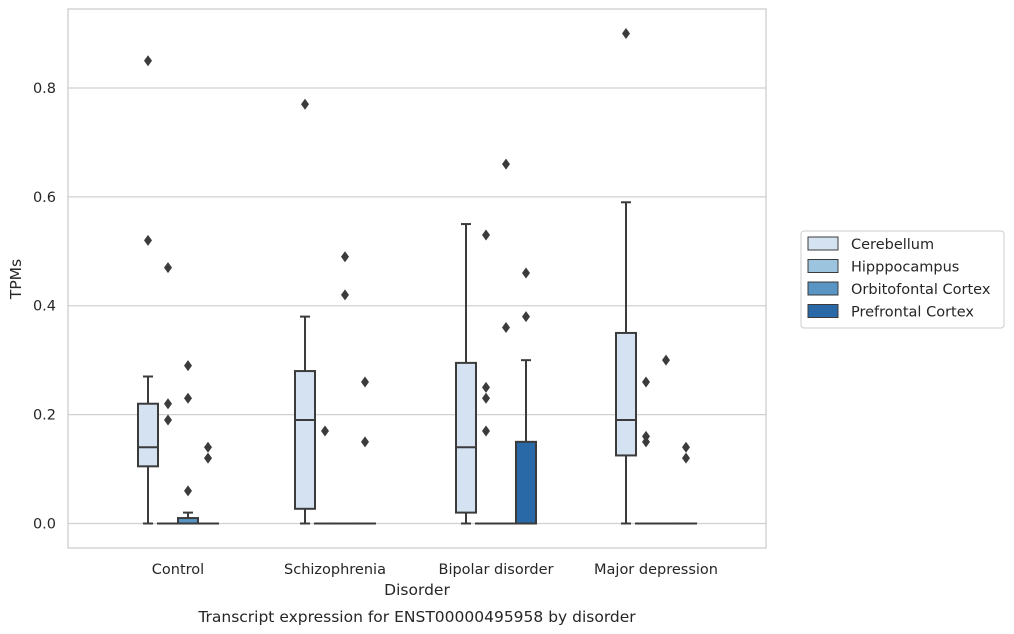 The width and height of the screenshot is (1014, 634). What do you see at coordinates (921, 290) in the screenshot?
I see `legend-label: Orbitofontal Cortex` at bounding box center [921, 290].